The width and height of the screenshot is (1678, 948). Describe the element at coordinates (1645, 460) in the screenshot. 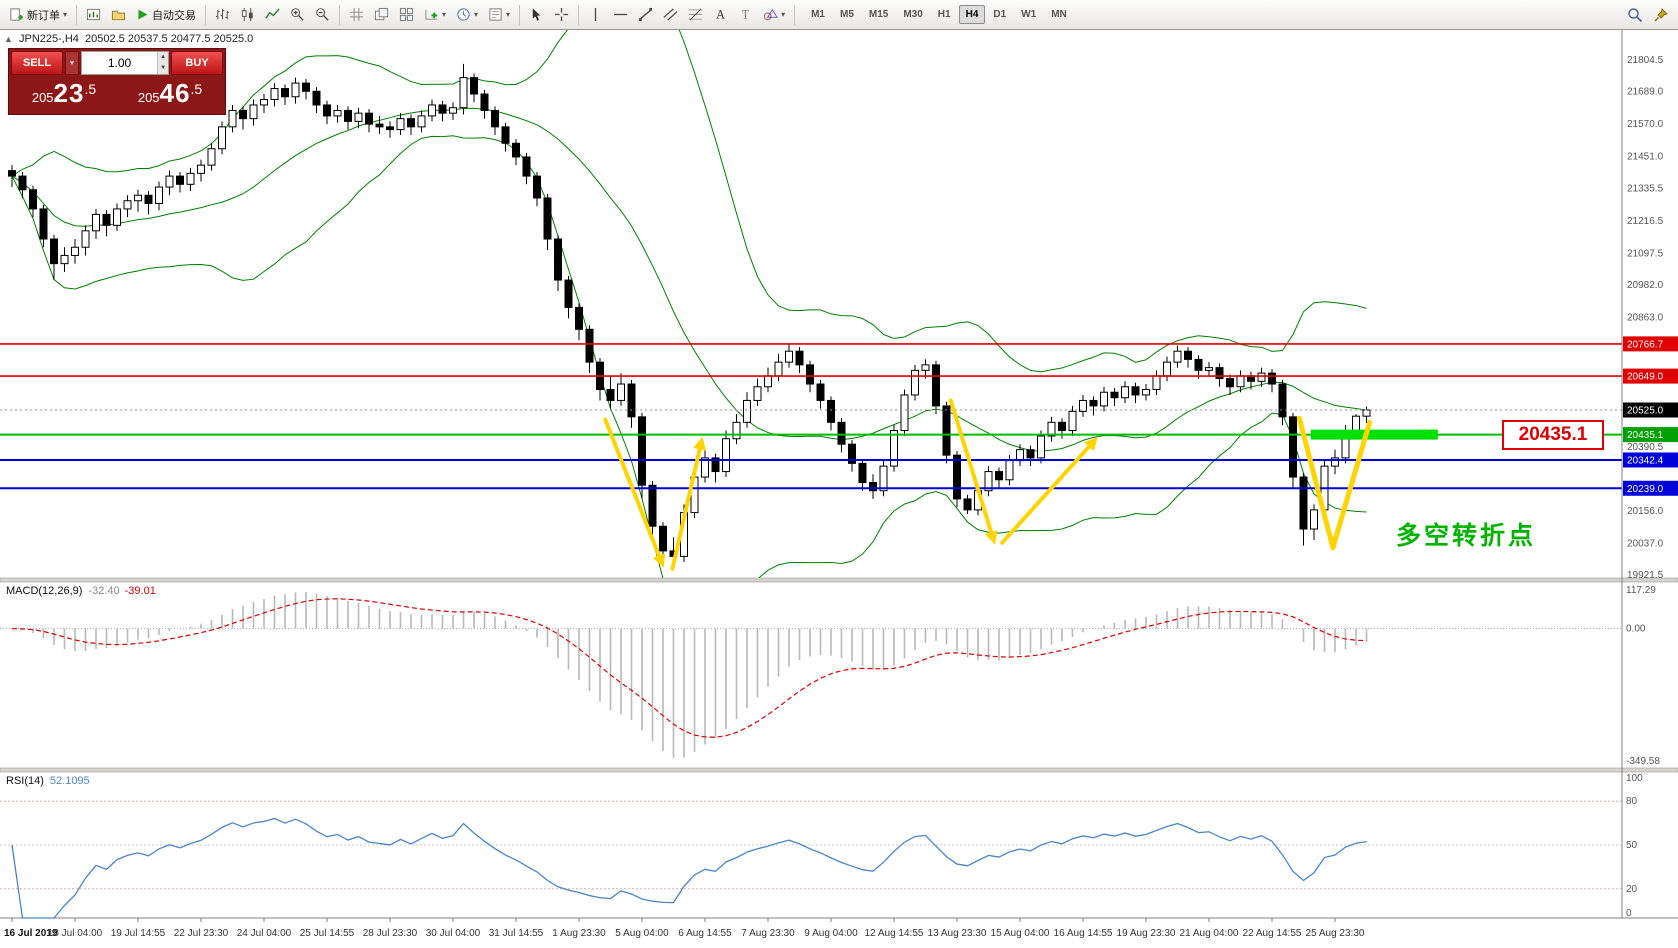

I see `svg-text: 20342.4` at that location.